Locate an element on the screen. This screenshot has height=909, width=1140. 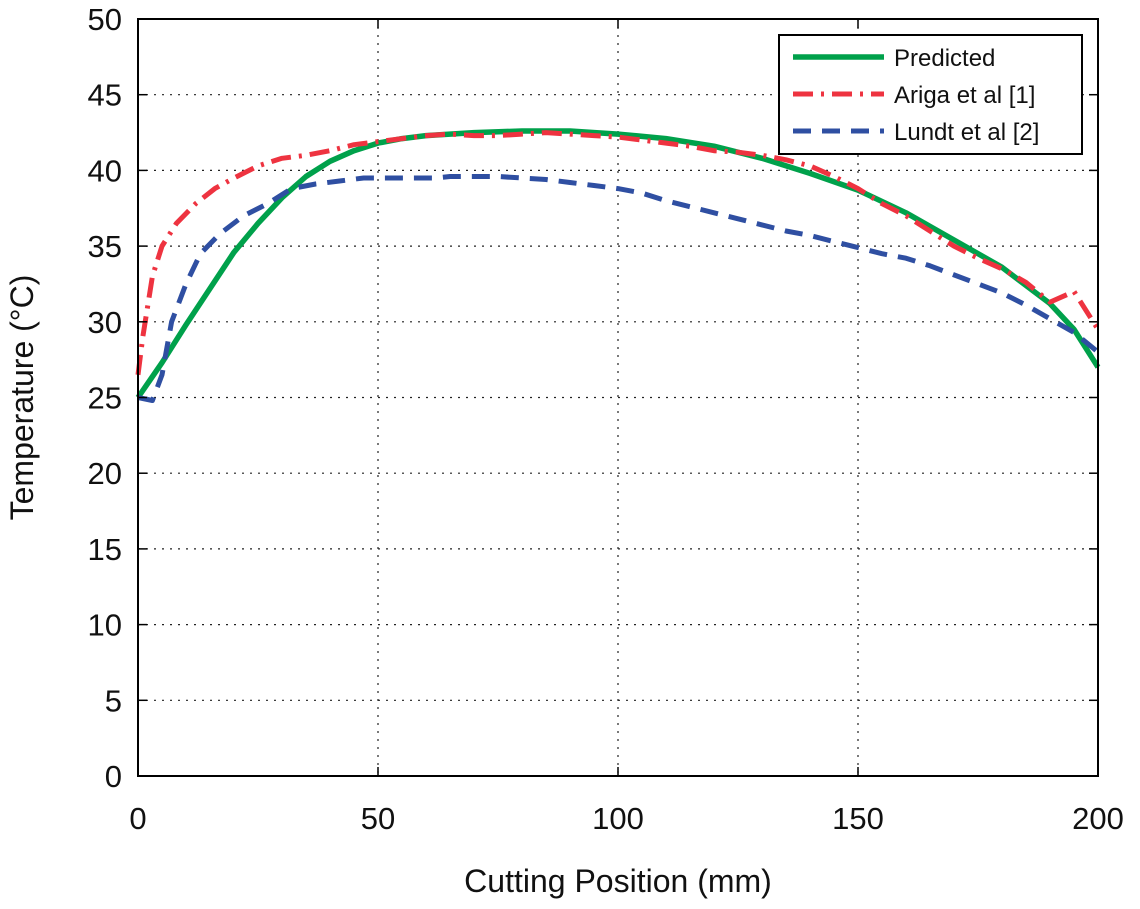
y-tick-label: 40 is located at coordinates (105, 170).